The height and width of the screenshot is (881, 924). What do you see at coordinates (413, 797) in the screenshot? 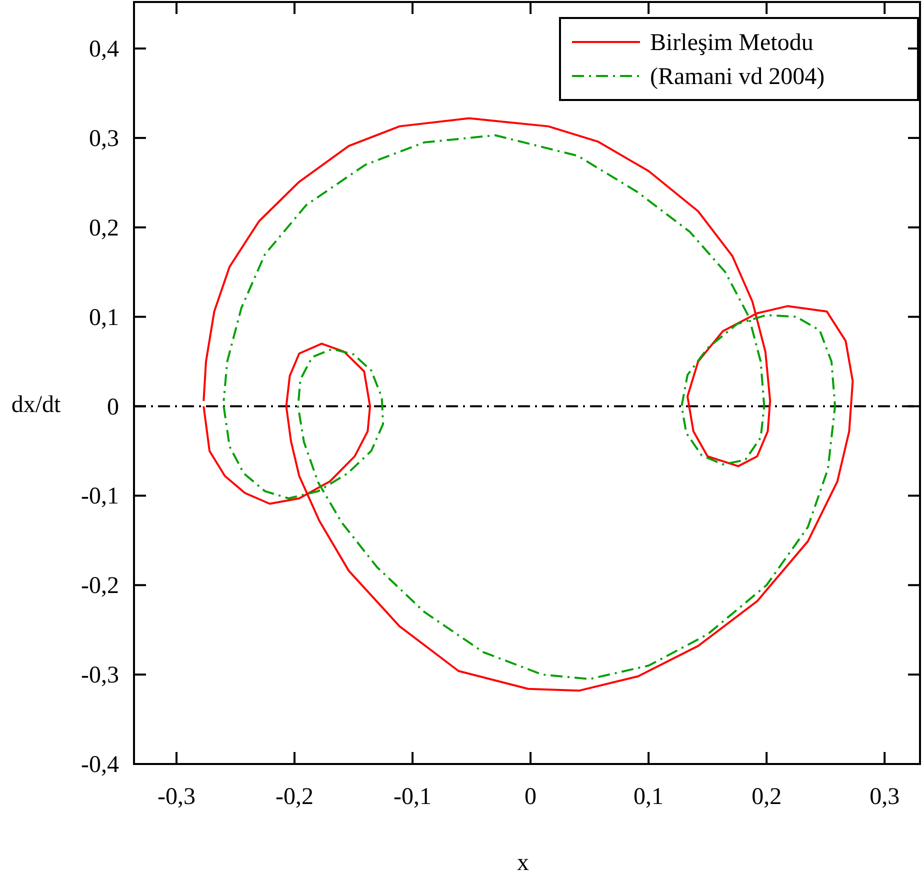
I see `x-tick-label: -0,1` at bounding box center [413, 797].